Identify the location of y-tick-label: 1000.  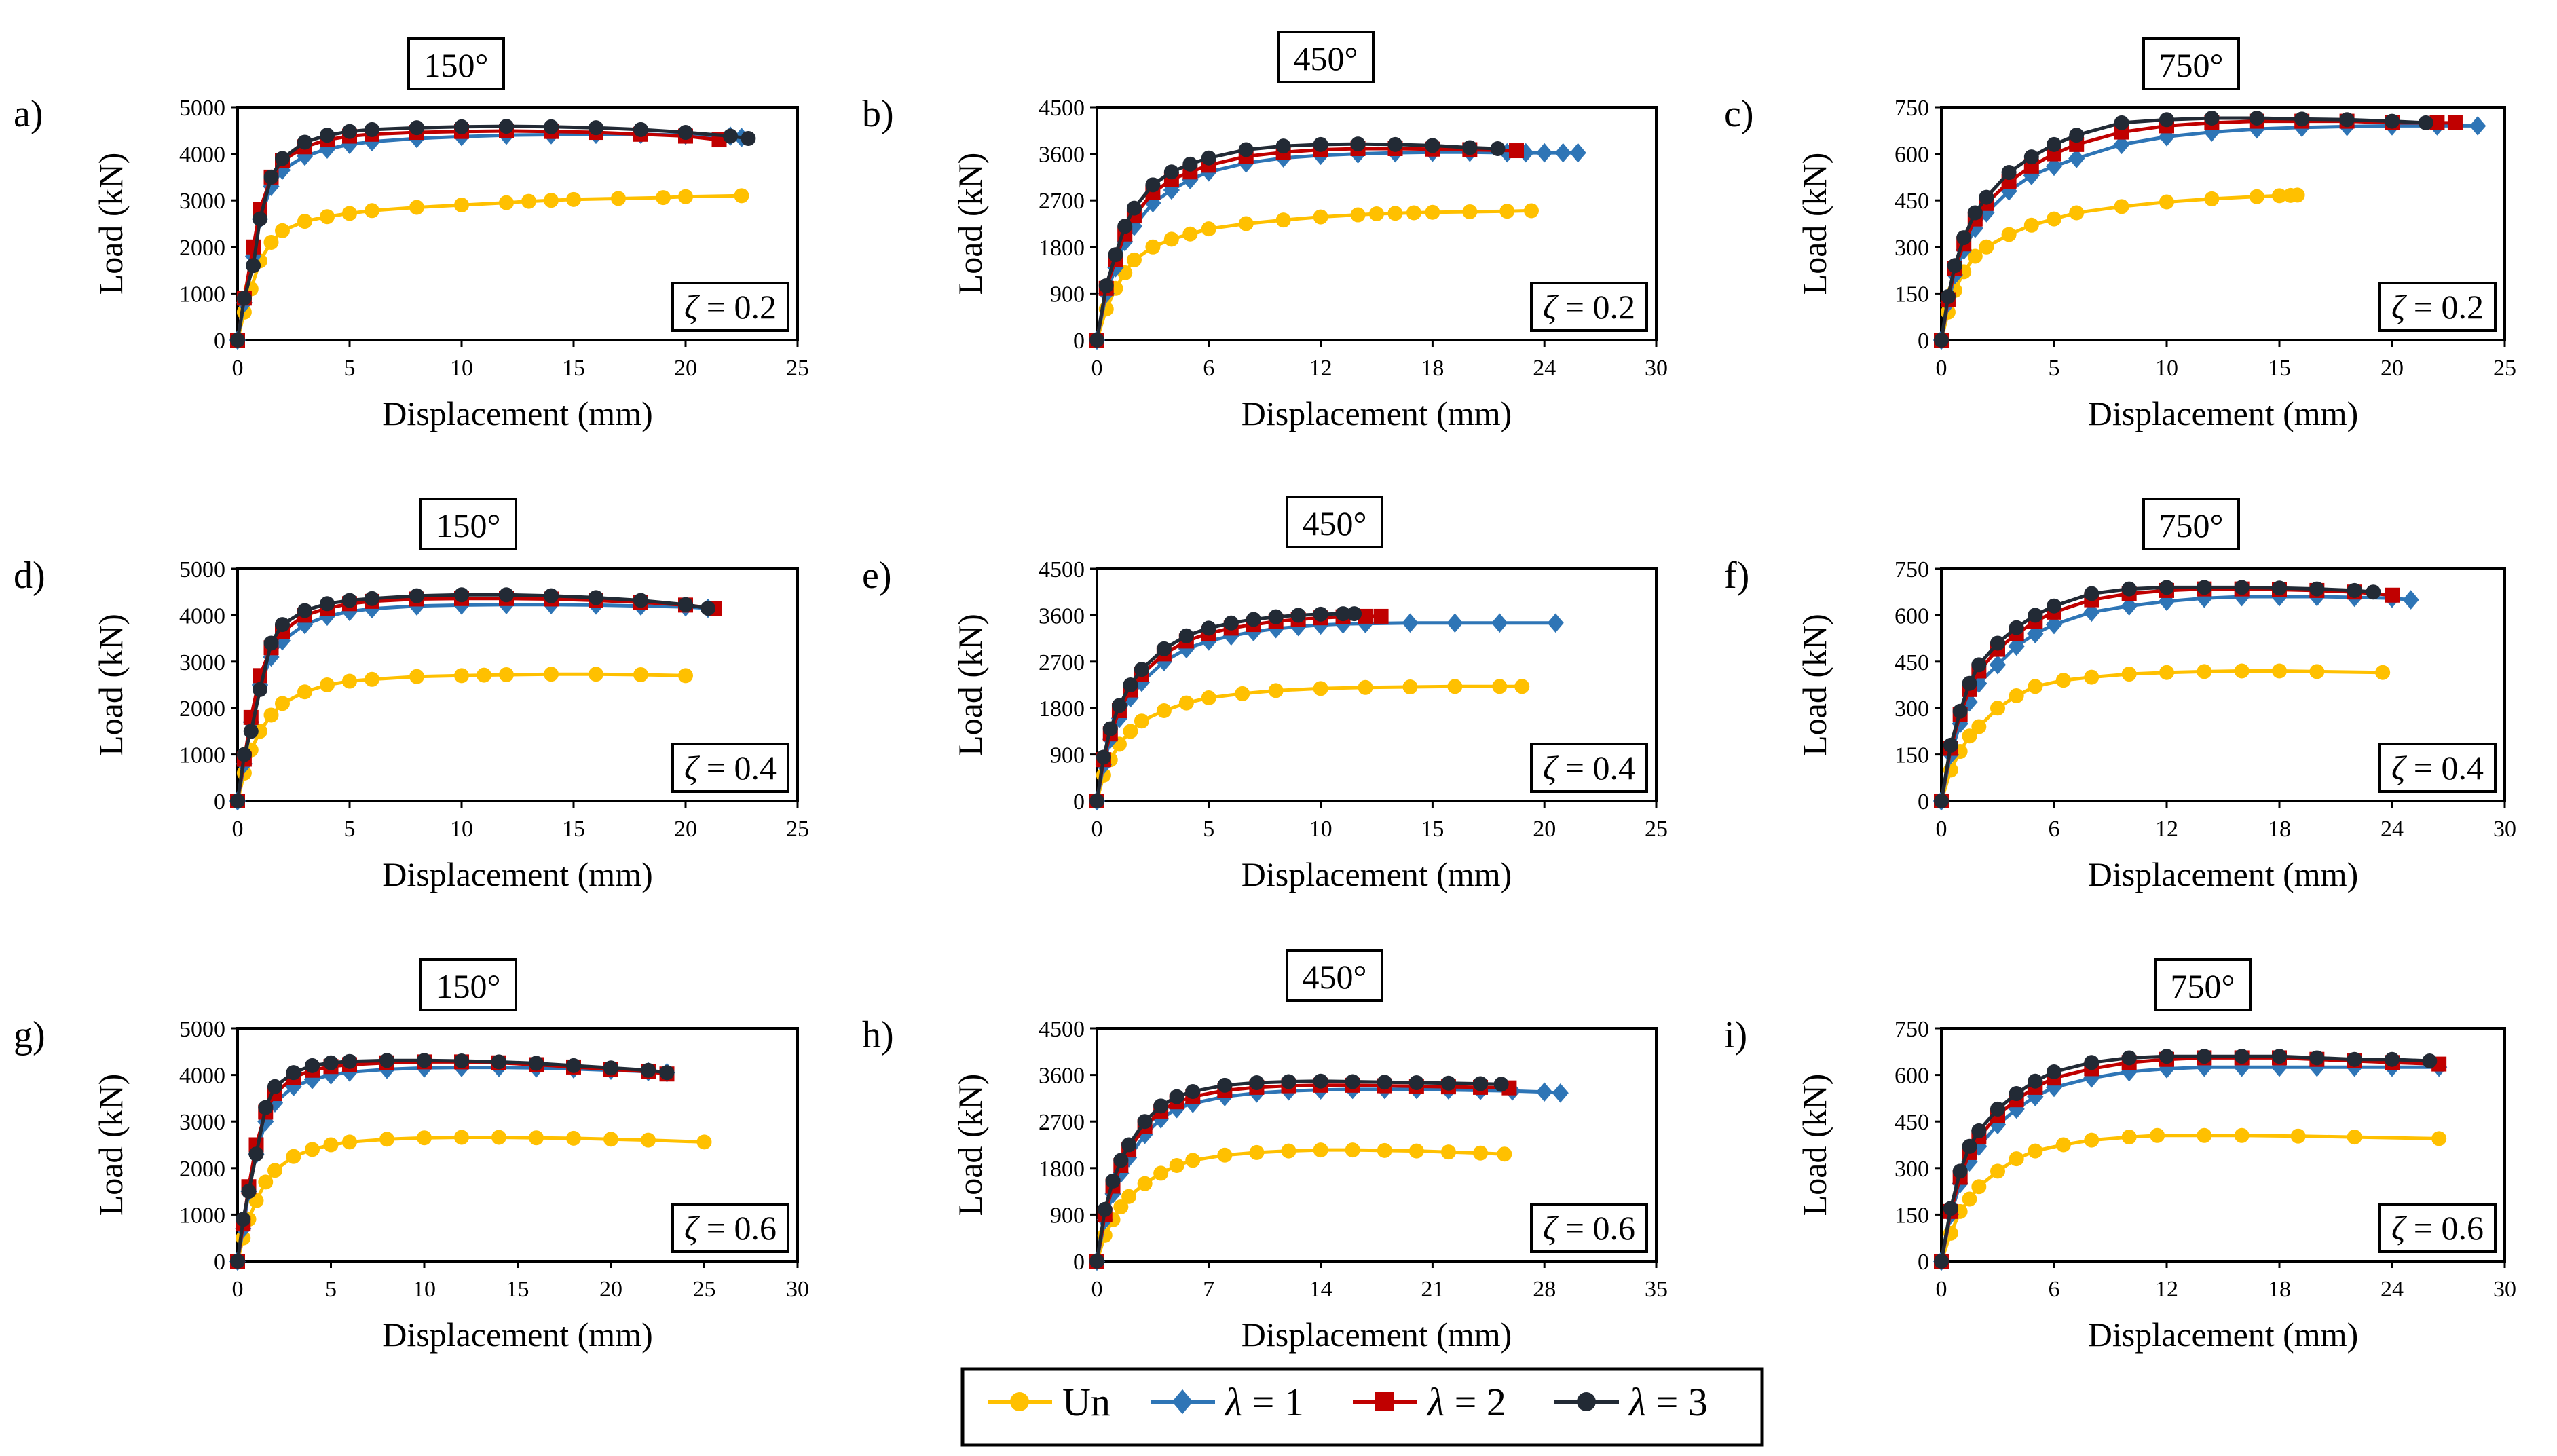
(202, 756).